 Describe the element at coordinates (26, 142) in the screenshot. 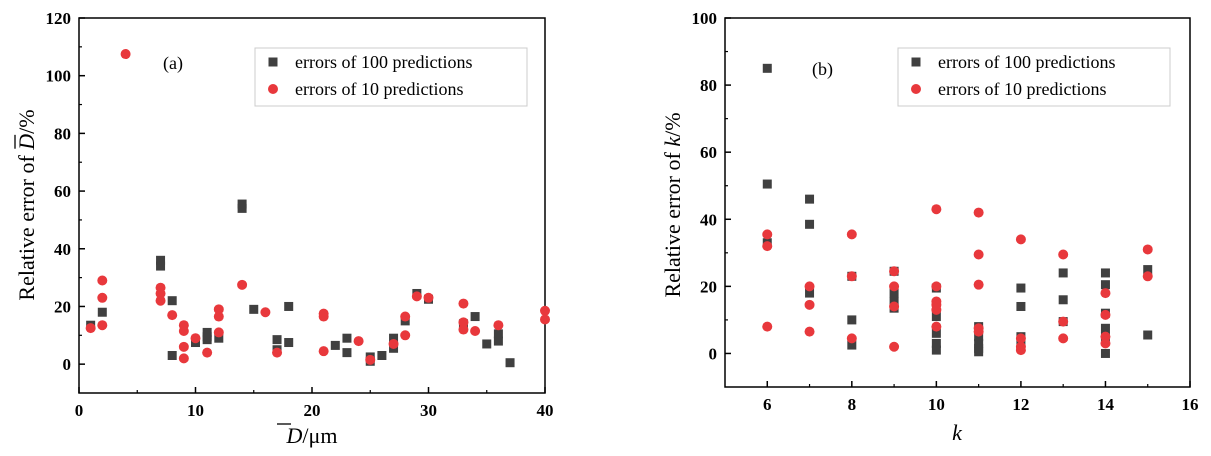

I see `y-axis-variable: D` at that location.